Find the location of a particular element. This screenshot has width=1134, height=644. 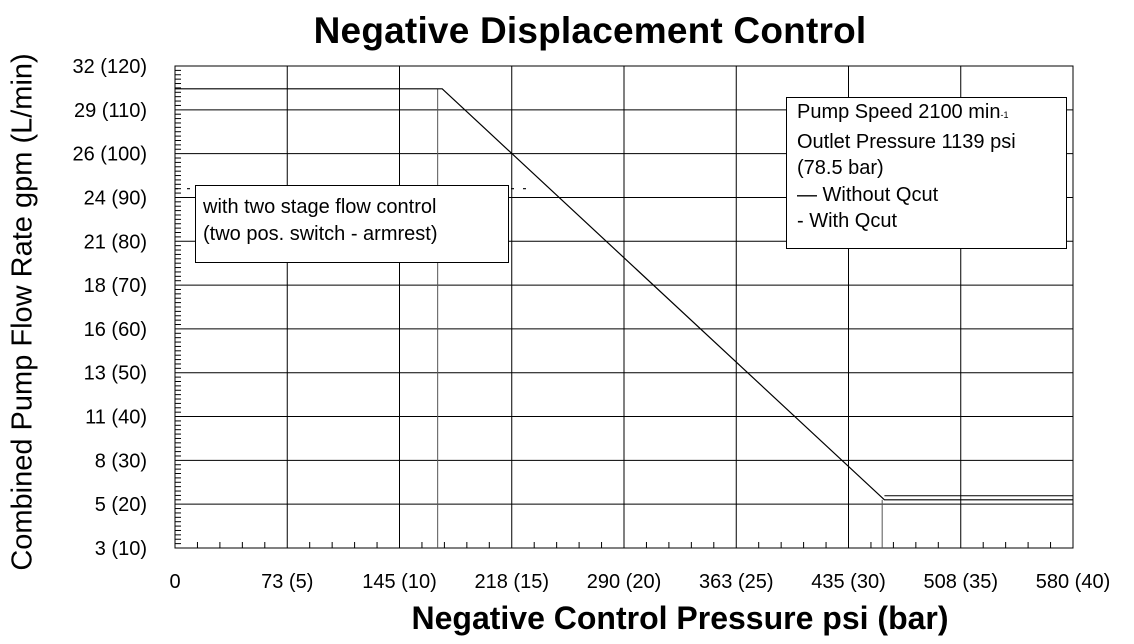

x-tick-label: 145 (10) is located at coordinates (399, 582).